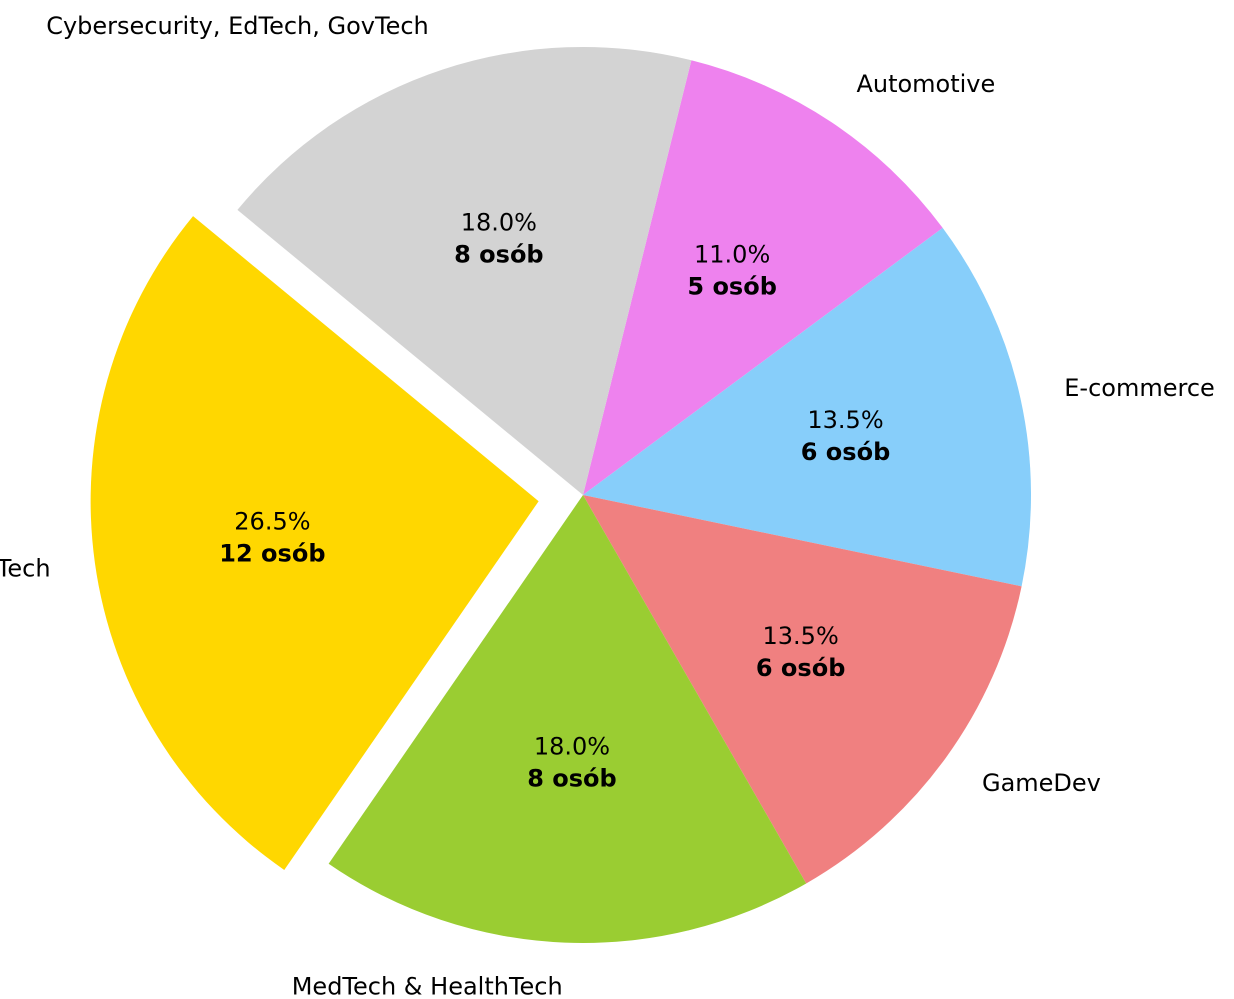  I want to click on percent-label: 26.5%, so click(272, 521).